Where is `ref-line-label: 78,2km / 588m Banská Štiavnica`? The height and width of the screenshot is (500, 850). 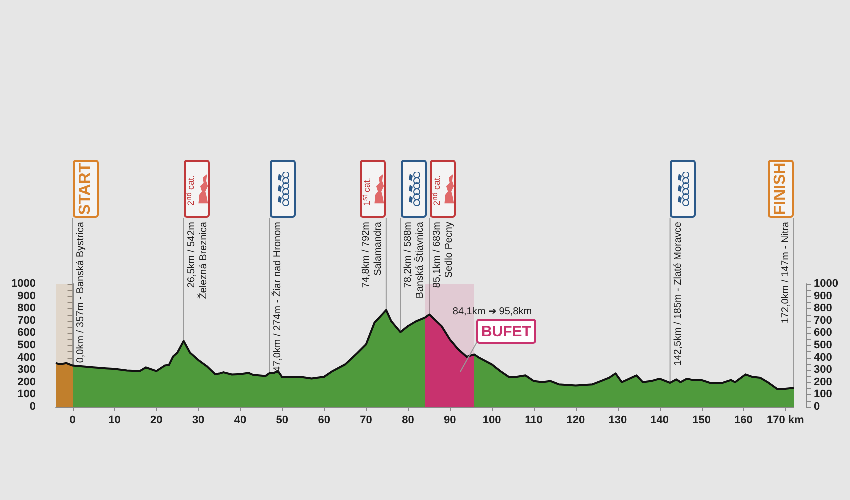
ref-line-label: 78,2km / 588m Banská Štiavnica is located at coordinates (414, 260).